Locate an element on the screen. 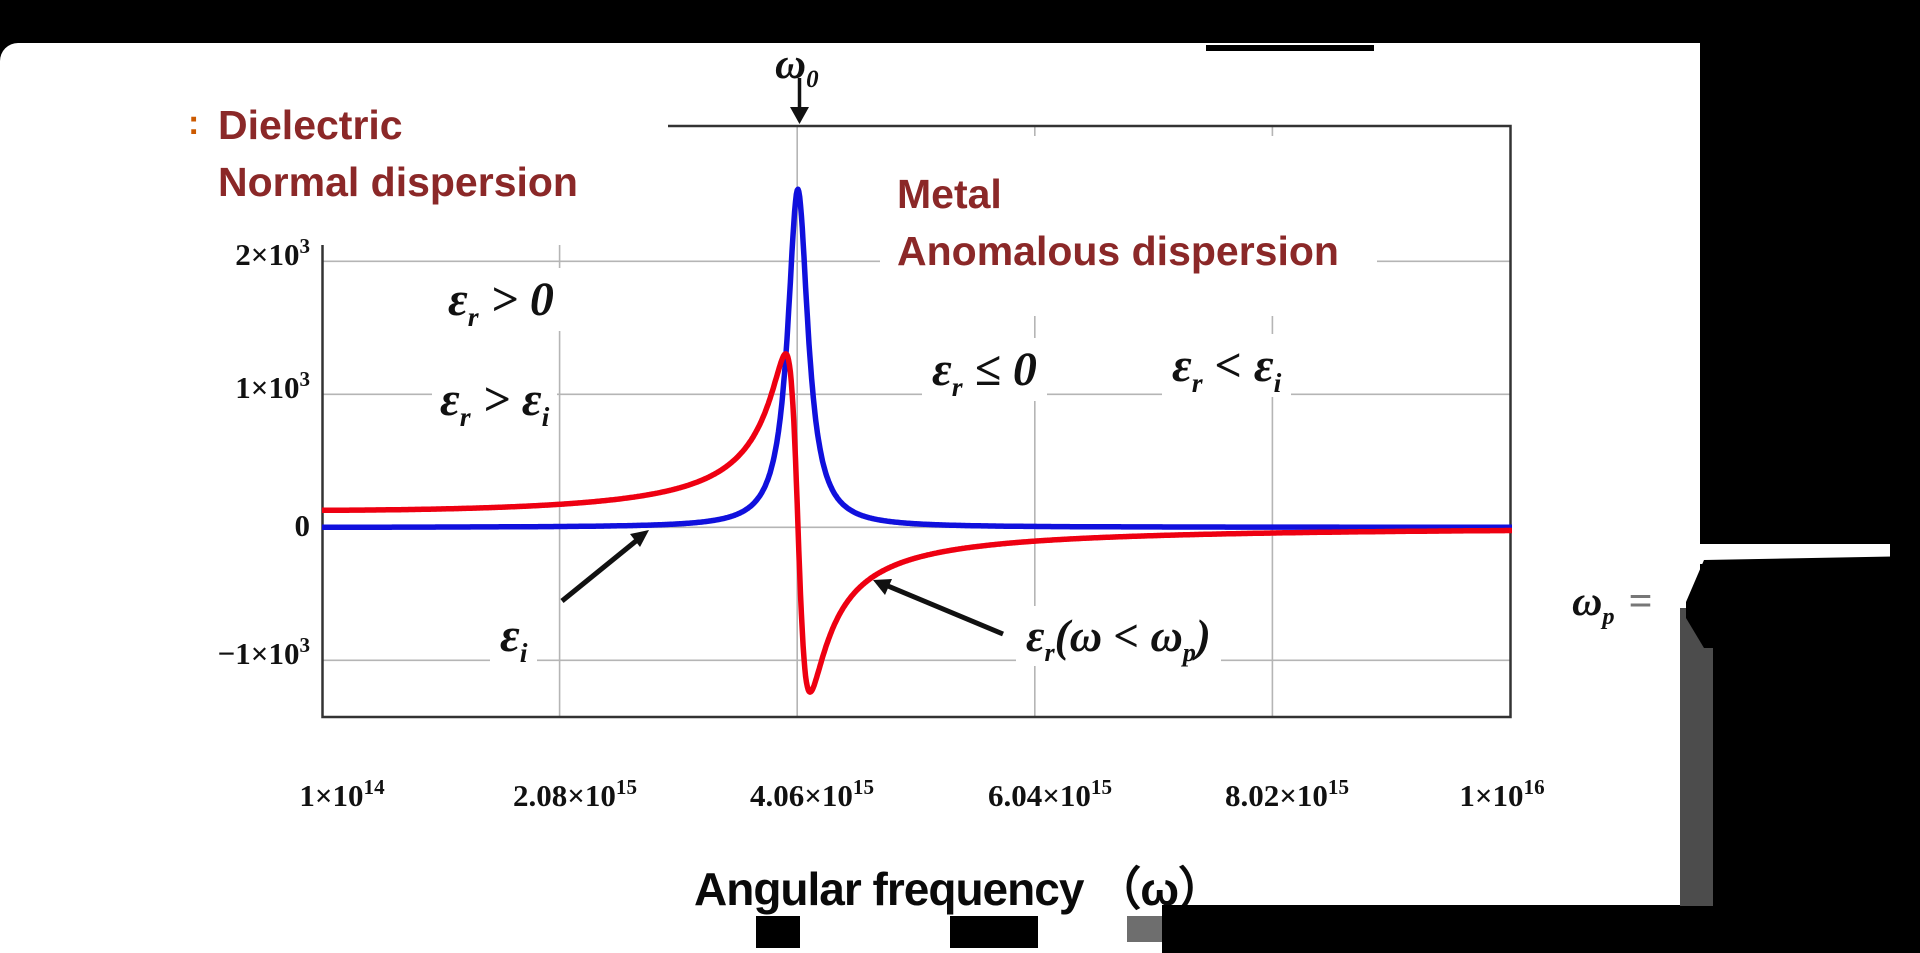 The width and height of the screenshot is (1920, 953). y-tick-neg1e3: −1×10³ is located at coordinates (263, 652).